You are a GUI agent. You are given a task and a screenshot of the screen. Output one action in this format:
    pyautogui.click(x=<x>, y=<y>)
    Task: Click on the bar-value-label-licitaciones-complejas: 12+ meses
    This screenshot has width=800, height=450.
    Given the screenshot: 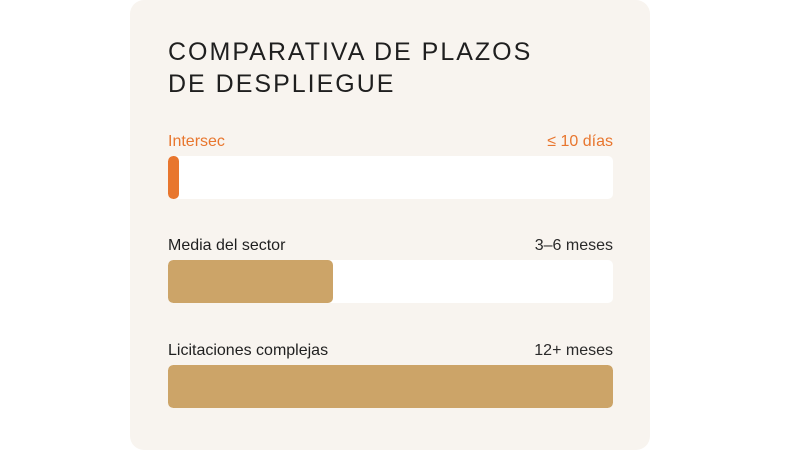 What is the action you would take?
    pyautogui.click(x=573, y=350)
    